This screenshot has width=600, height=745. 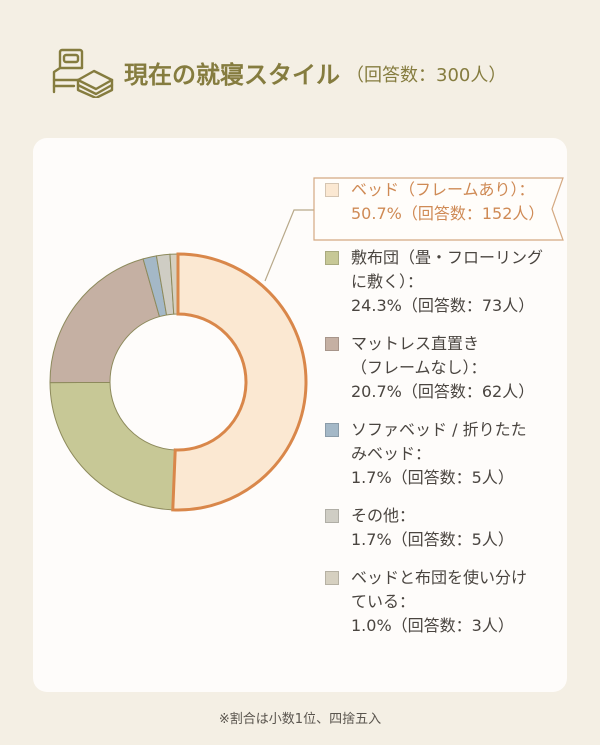 I want to click on legend-item: ベッド（フレームあり）： 50.7%（回答数：152人）, so click(x=445, y=202).